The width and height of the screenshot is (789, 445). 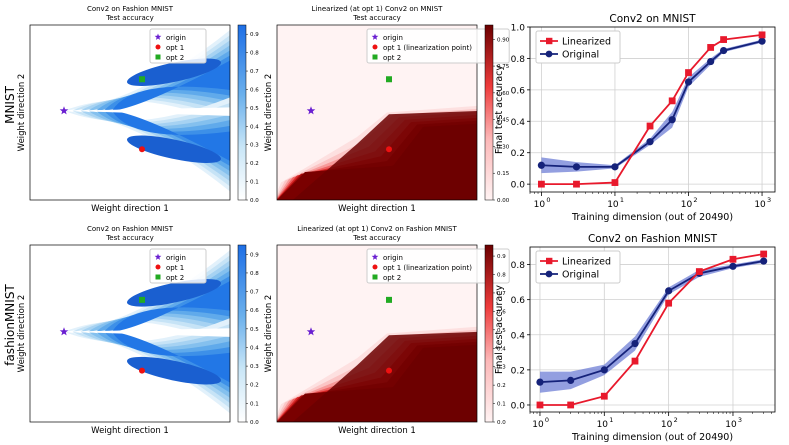 I want to click on colorbar-tick-label: 0.15, so click(x=503, y=174).